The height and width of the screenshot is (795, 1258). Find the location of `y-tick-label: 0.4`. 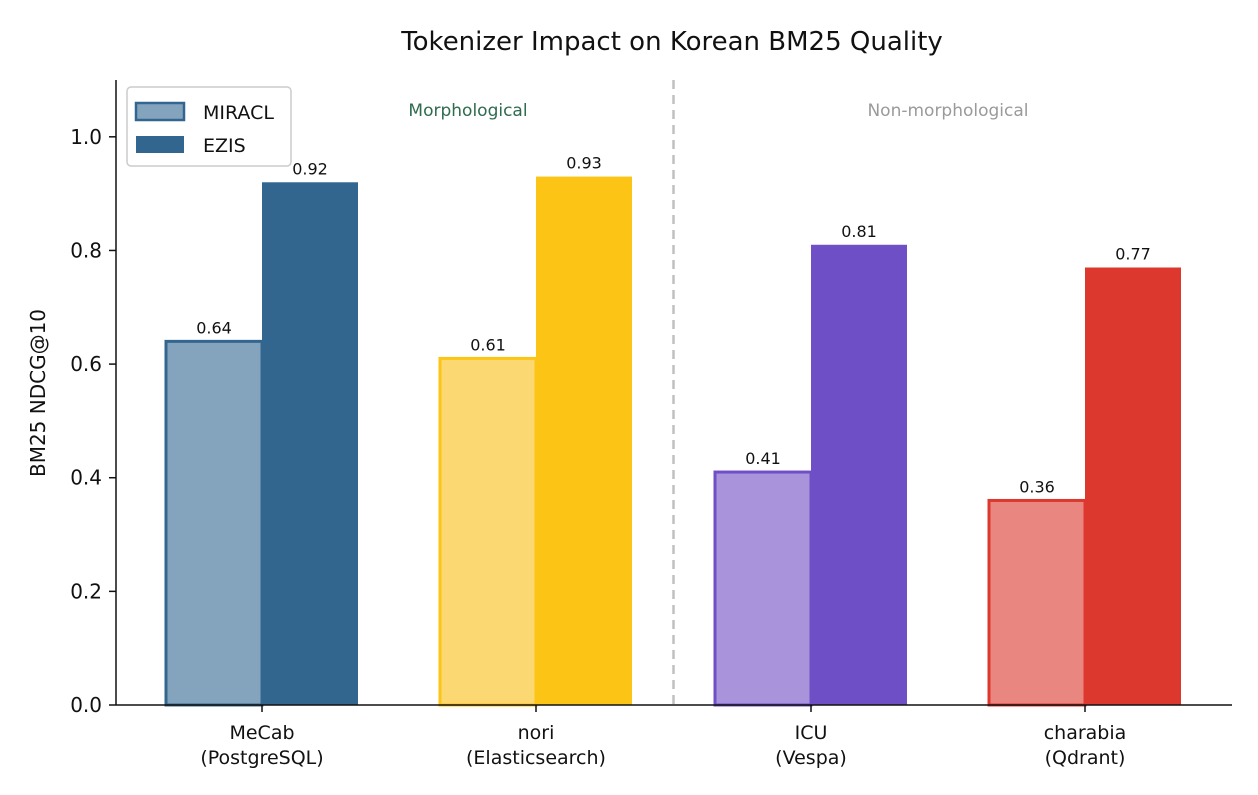

y-tick-label: 0.4 is located at coordinates (86, 478).